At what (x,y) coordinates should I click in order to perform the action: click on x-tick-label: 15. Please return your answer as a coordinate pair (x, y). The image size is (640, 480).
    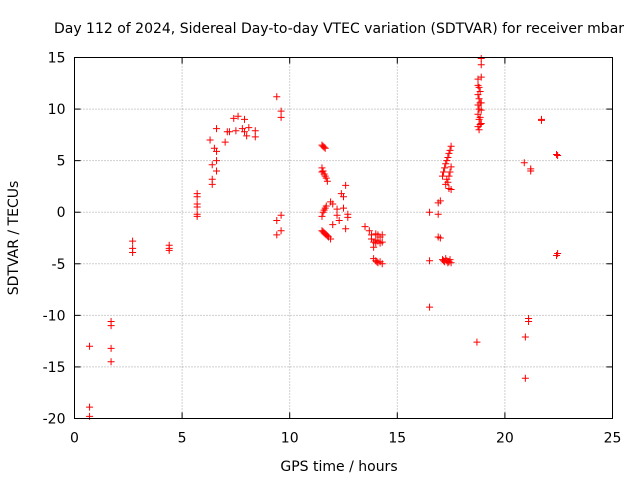
    Looking at the image, I should click on (397, 439).